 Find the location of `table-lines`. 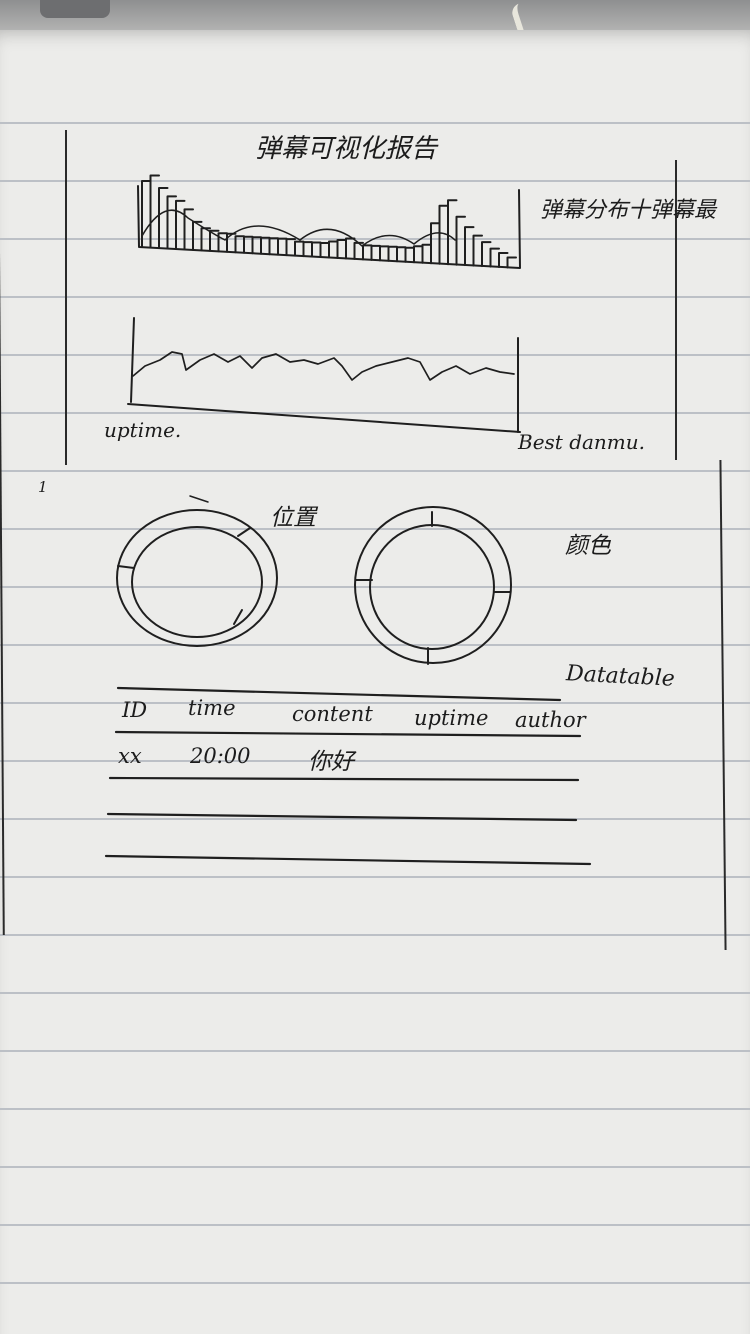

table-lines is located at coordinates (348, 776).